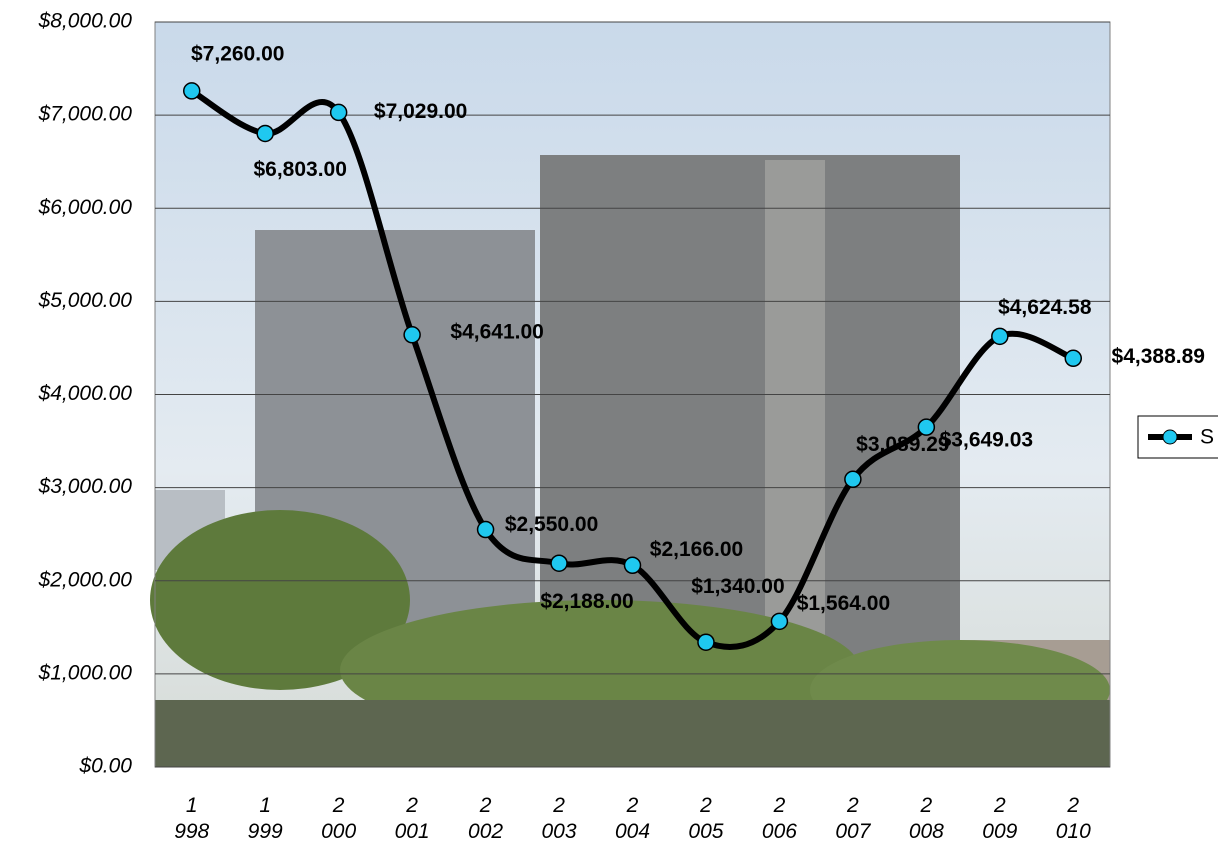 The width and height of the screenshot is (1218, 852). What do you see at coordinates (85, 672) in the screenshot?
I see `y-tick-label: $1,000.00` at bounding box center [85, 672].